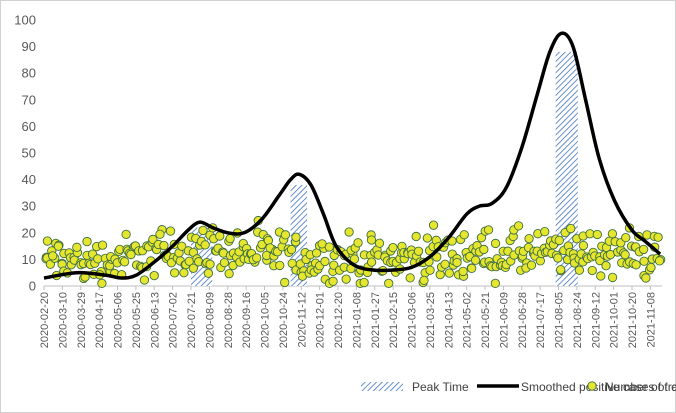  Describe the element at coordinates (29, 73) in the screenshot. I see `y-tick-label: 80` at that location.